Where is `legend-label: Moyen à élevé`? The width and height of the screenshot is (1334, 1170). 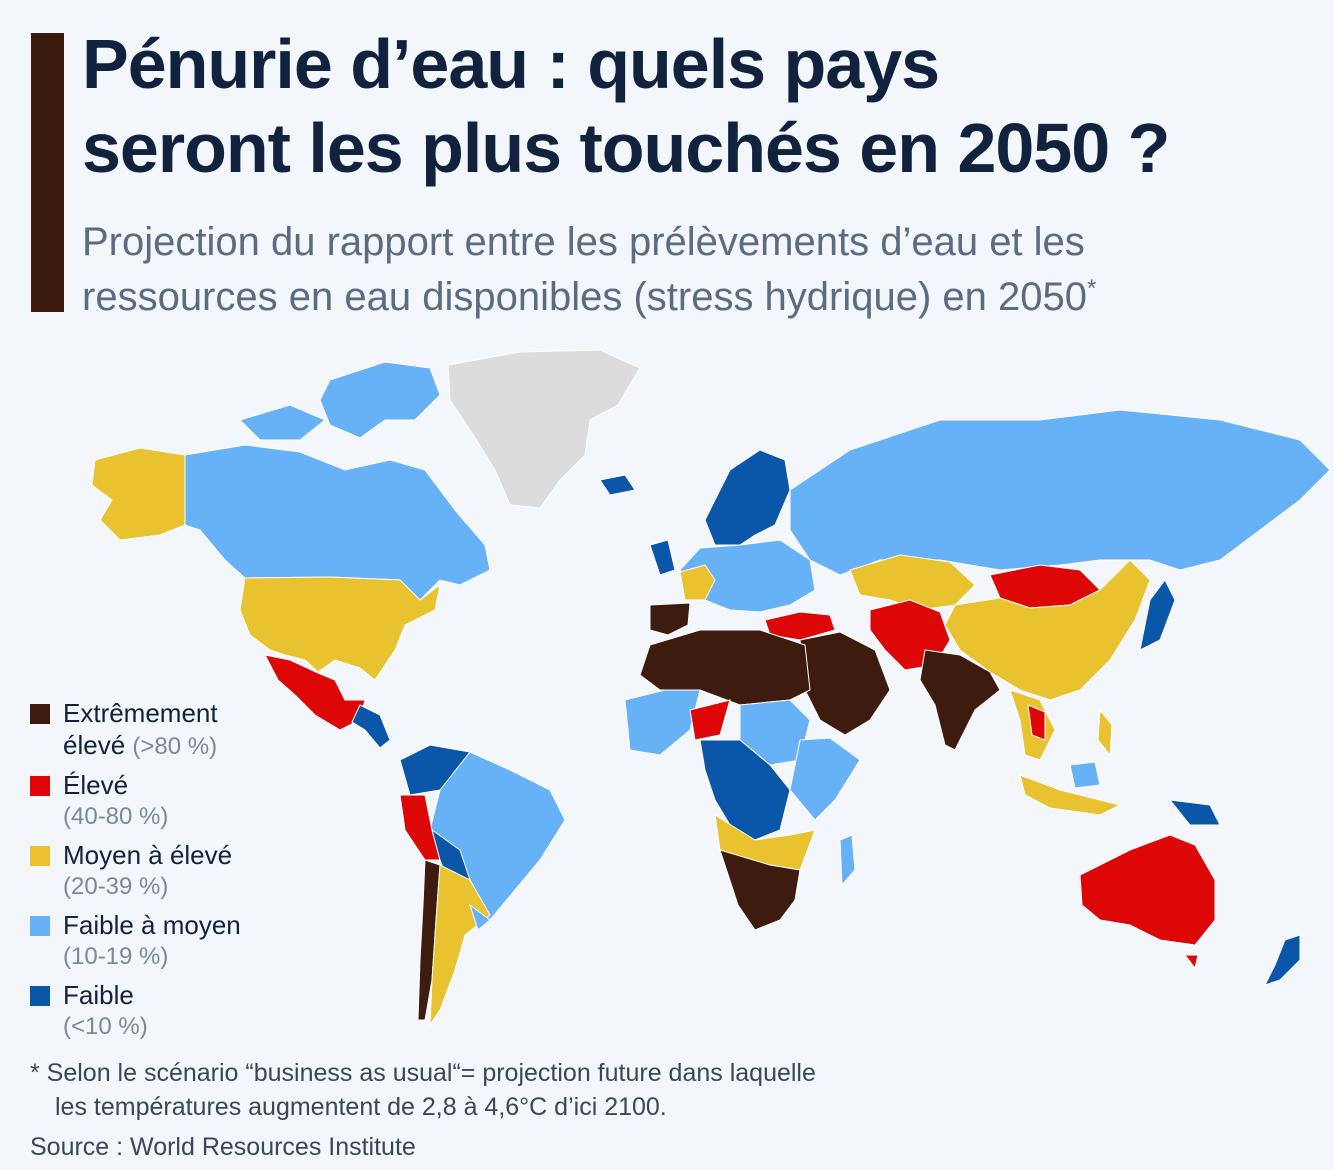 legend-label: Moyen à élevé is located at coordinates (148, 855).